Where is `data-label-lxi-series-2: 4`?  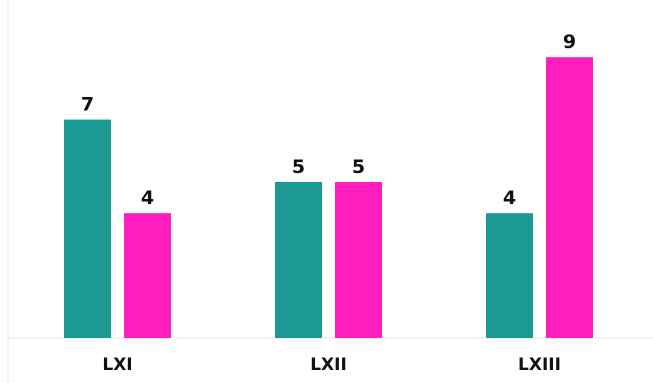 data-label-lxi-series-2: 4 is located at coordinates (147, 198).